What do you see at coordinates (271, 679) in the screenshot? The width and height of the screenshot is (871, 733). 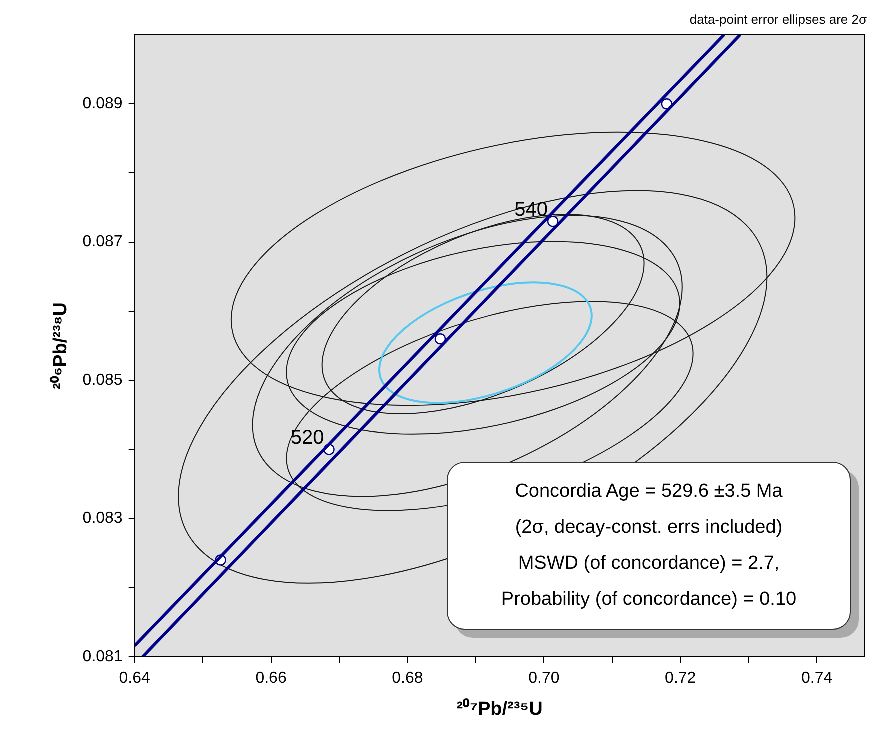 I see `x-tick-label: 0.66` at bounding box center [271, 679].